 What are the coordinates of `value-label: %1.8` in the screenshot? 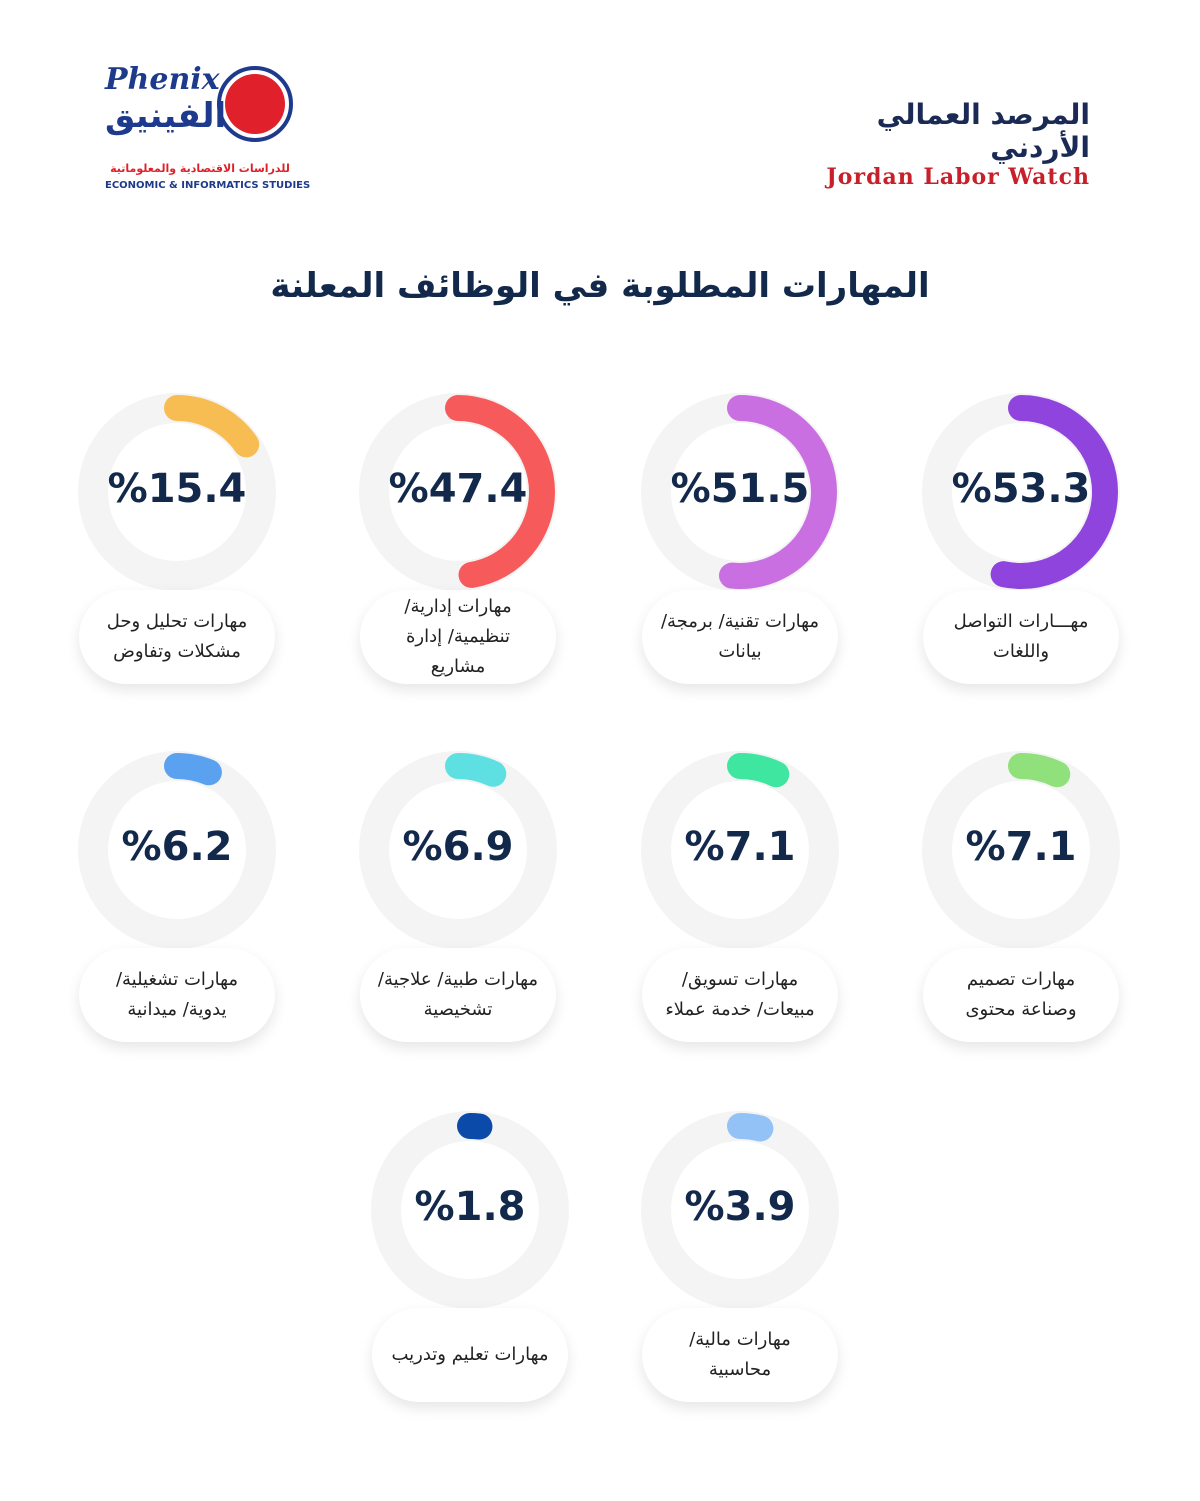 It's located at (470, 1207).